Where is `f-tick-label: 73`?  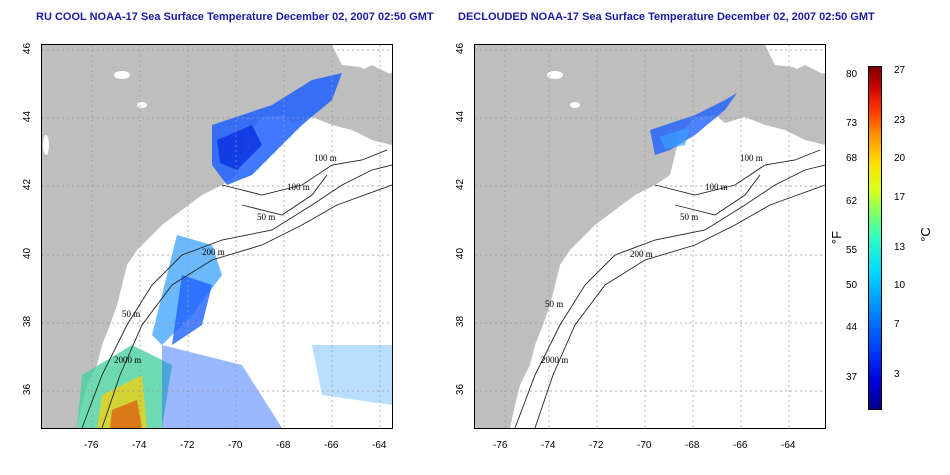 f-tick-label: 73 is located at coordinates (852, 123).